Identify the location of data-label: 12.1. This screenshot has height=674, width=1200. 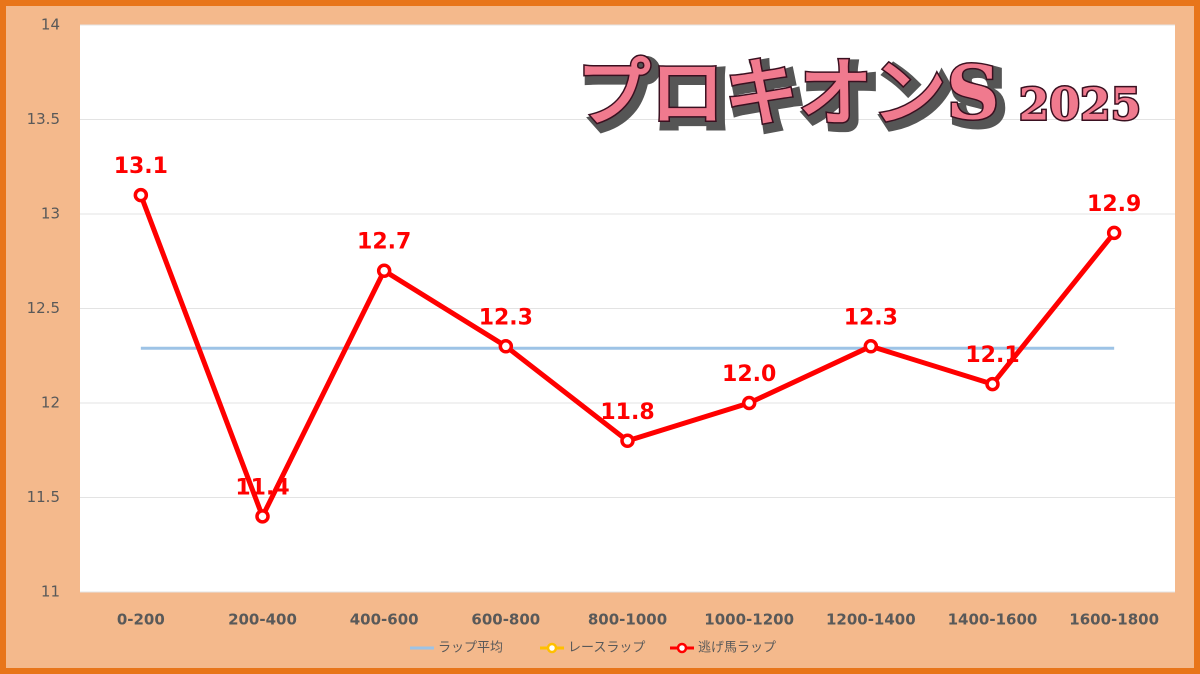
(992, 355).